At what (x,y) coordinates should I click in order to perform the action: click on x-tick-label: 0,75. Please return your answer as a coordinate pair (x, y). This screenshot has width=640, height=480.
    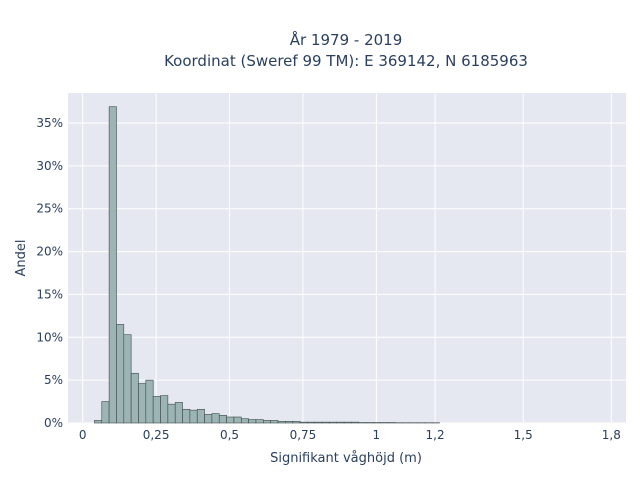
    Looking at the image, I should click on (303, 435).